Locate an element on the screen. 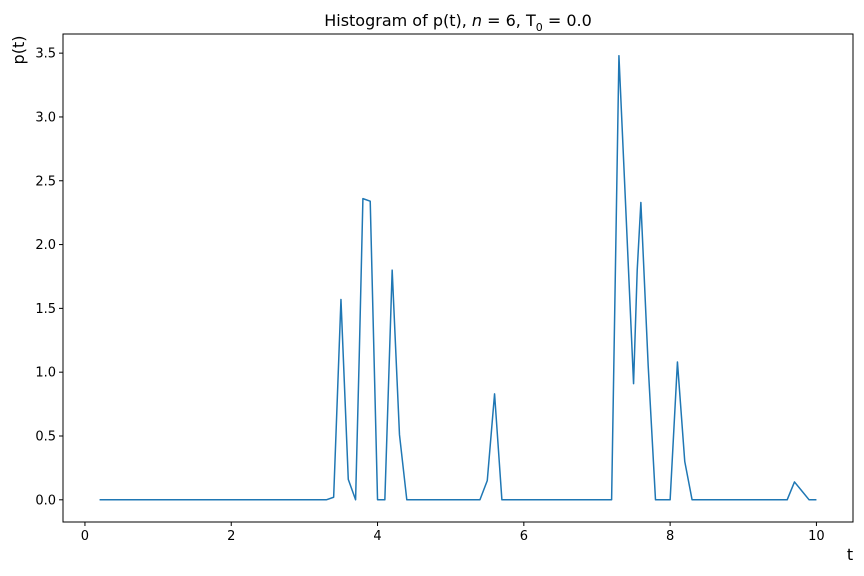 This screenshot has width=864, height=576. y-tick-label: 1.5 is located at coordinates (45, 309).